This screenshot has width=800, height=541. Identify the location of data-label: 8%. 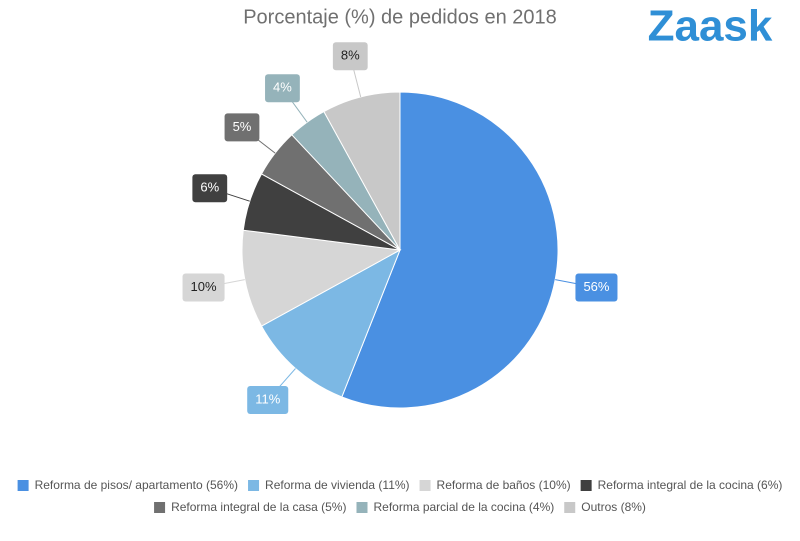
(350, 56).